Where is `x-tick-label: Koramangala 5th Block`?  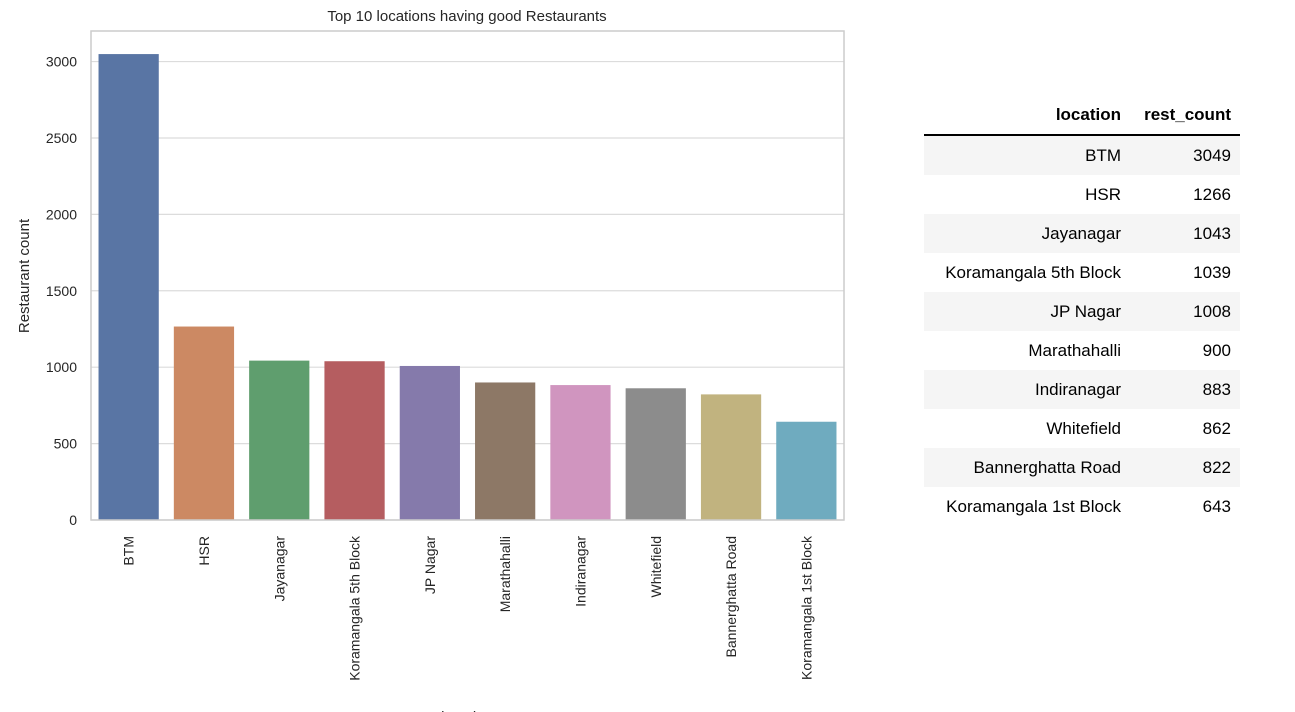 x-tick-label: Koramangala 5th Block is located at coordinates (355, 608).